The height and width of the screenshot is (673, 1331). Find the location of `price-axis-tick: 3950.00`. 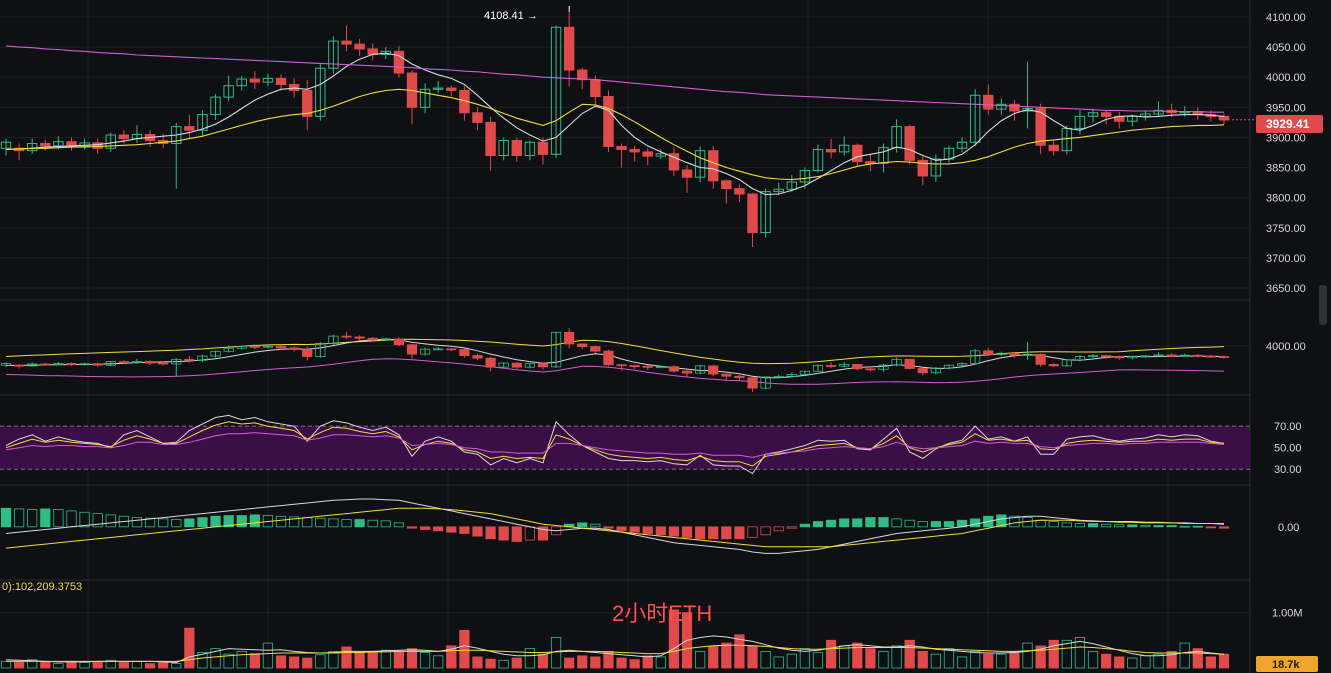

price-axis-tick: 3950.00 is located at coordinates (1286, 108).